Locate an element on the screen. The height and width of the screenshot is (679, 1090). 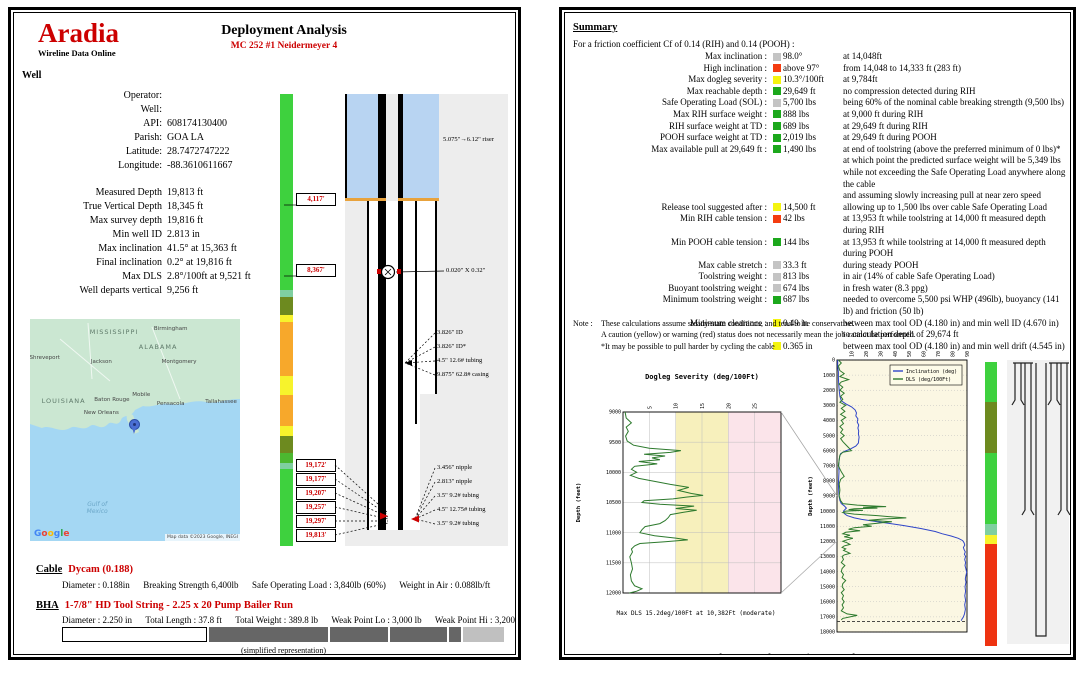
well-info-value: 2.8°/100ft at 9,521 ft is located at coordinates (209, 276).